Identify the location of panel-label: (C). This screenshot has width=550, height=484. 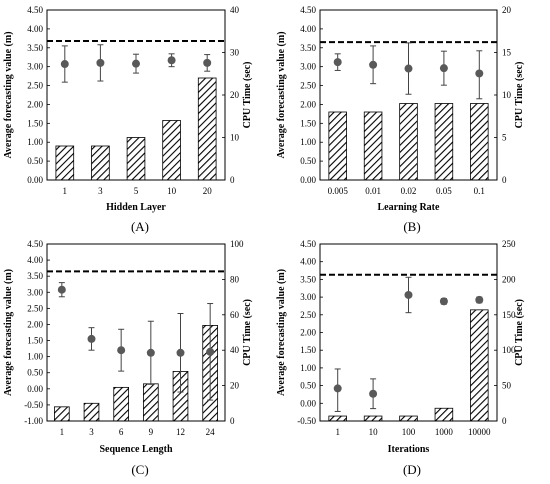
(139, 469).